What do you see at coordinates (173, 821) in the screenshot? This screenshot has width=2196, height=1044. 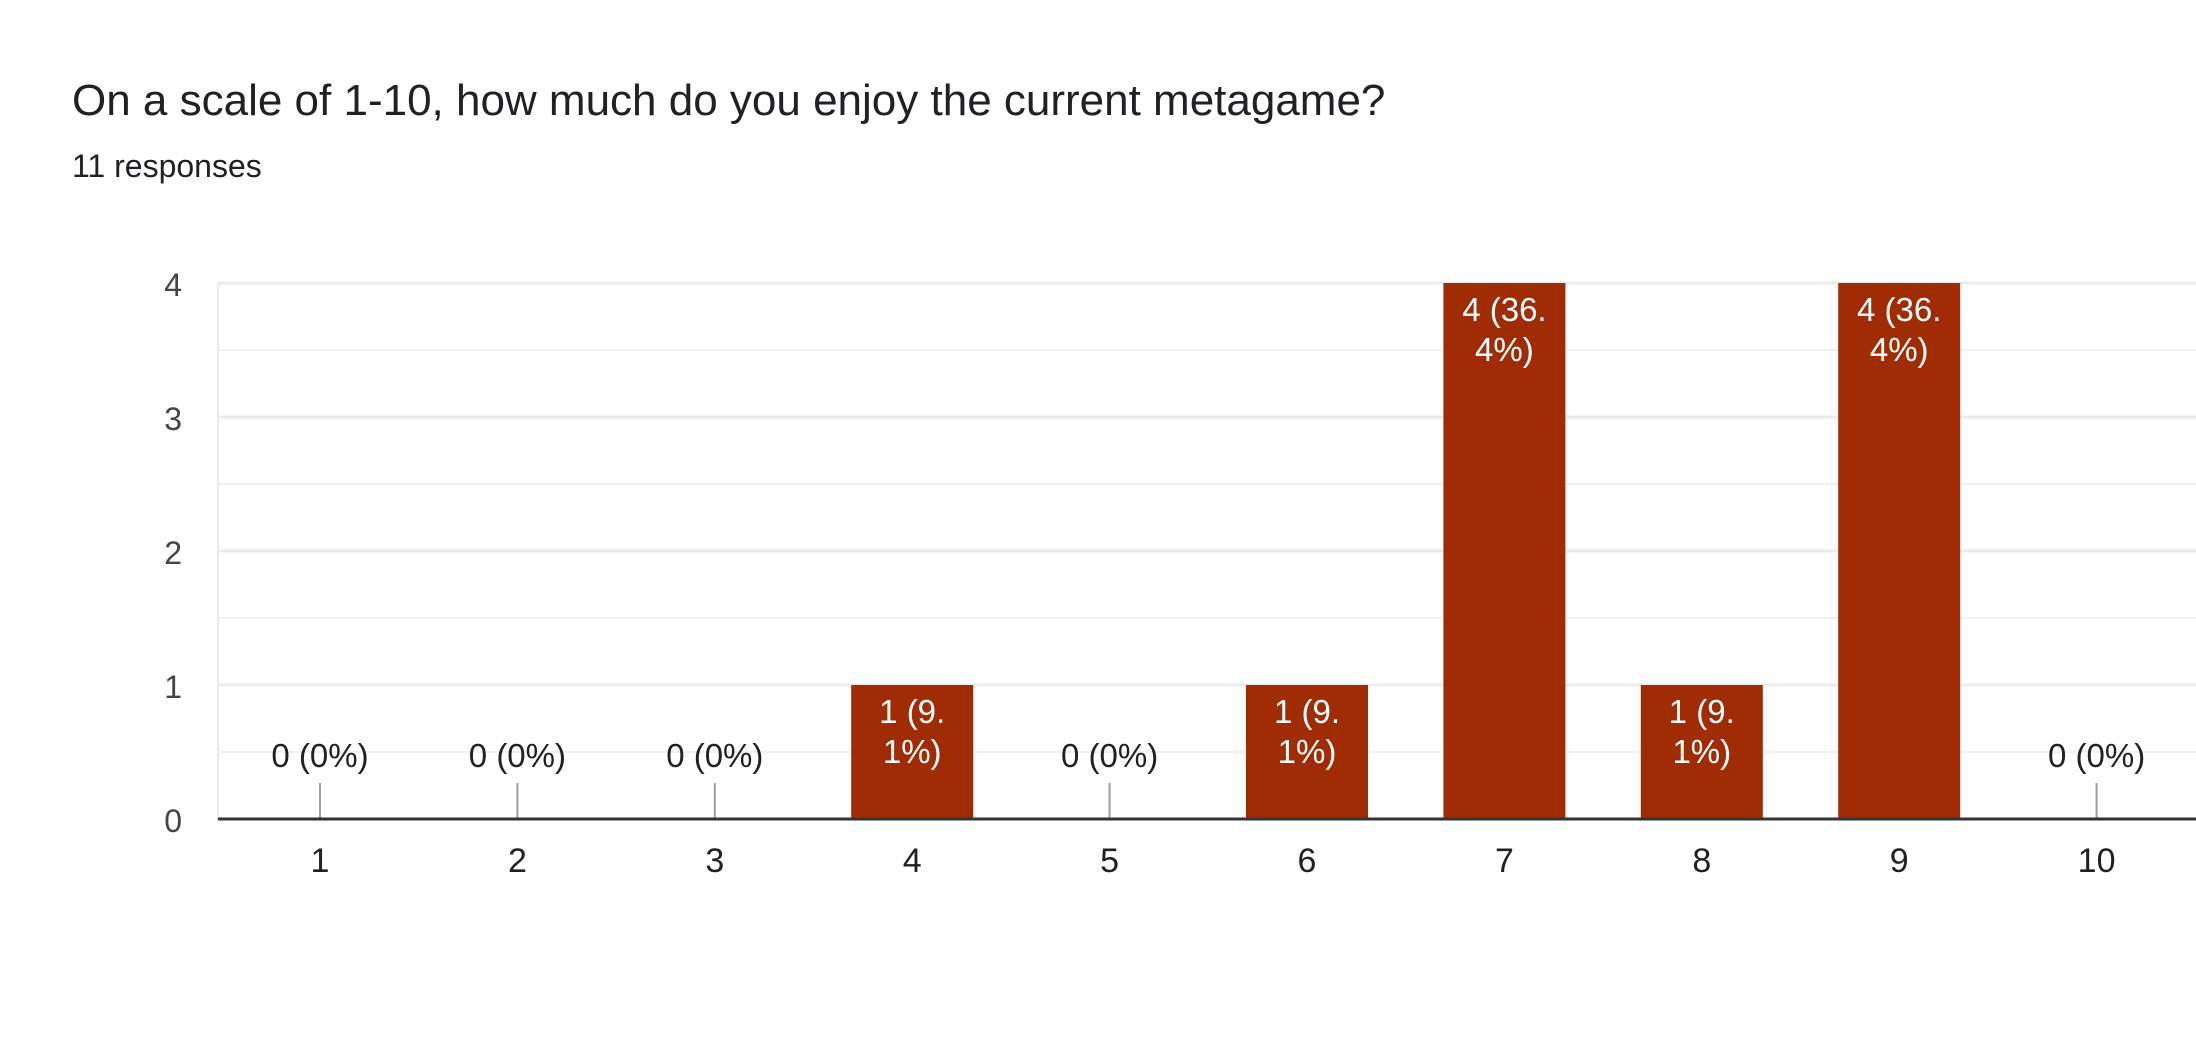 I see `y-tick-label: 0` at bounding box center [173, 821].